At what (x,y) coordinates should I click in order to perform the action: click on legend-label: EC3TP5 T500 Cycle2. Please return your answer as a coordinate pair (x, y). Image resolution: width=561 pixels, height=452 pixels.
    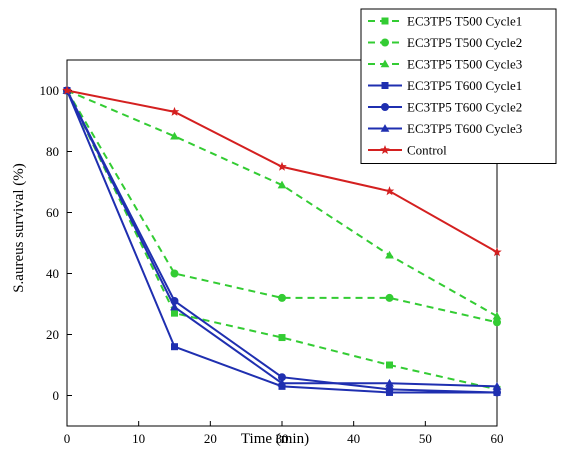
    Looking at the image, I should click on (464, 42).